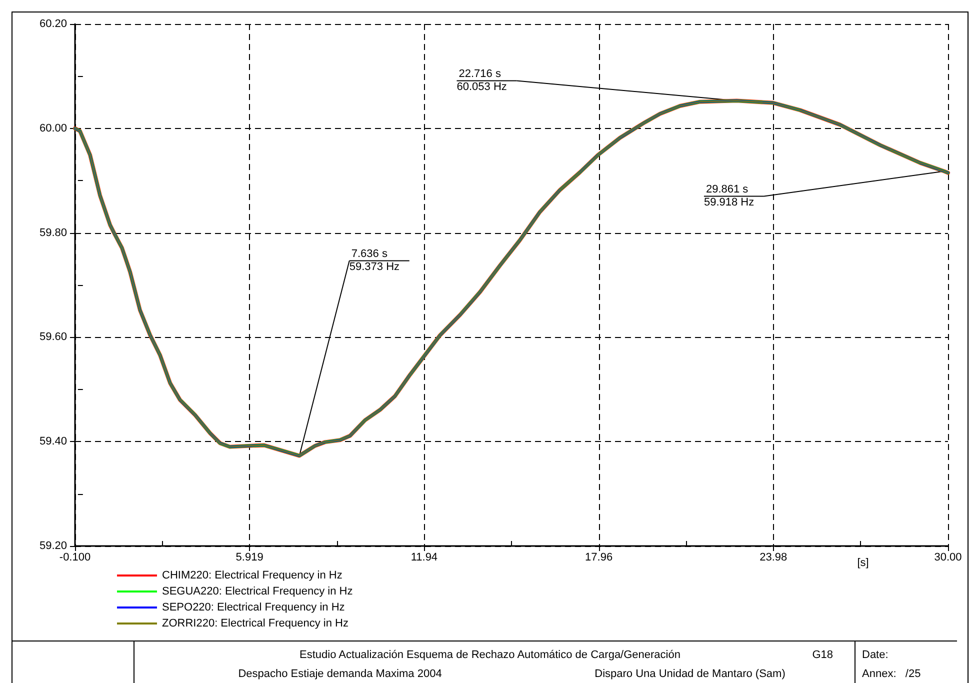 The height and width of the screenshot is (683, 969). I want to click on x-tick-label: 5.919, so click(250, 558).